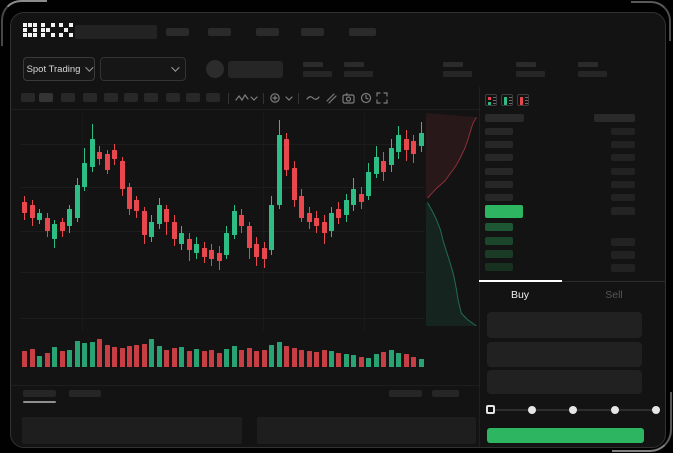  What do you see at coordinates (565, 435) in the screenshot?
I see `buy-button` at bounding box center [565, 435].